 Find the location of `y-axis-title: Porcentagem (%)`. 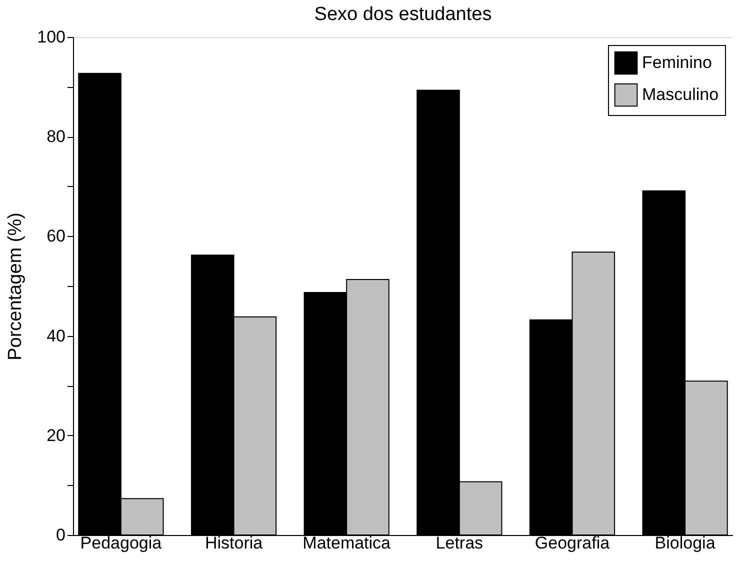

y-axis-title: Porcentagem (%) is located at coordinates (15, 286).